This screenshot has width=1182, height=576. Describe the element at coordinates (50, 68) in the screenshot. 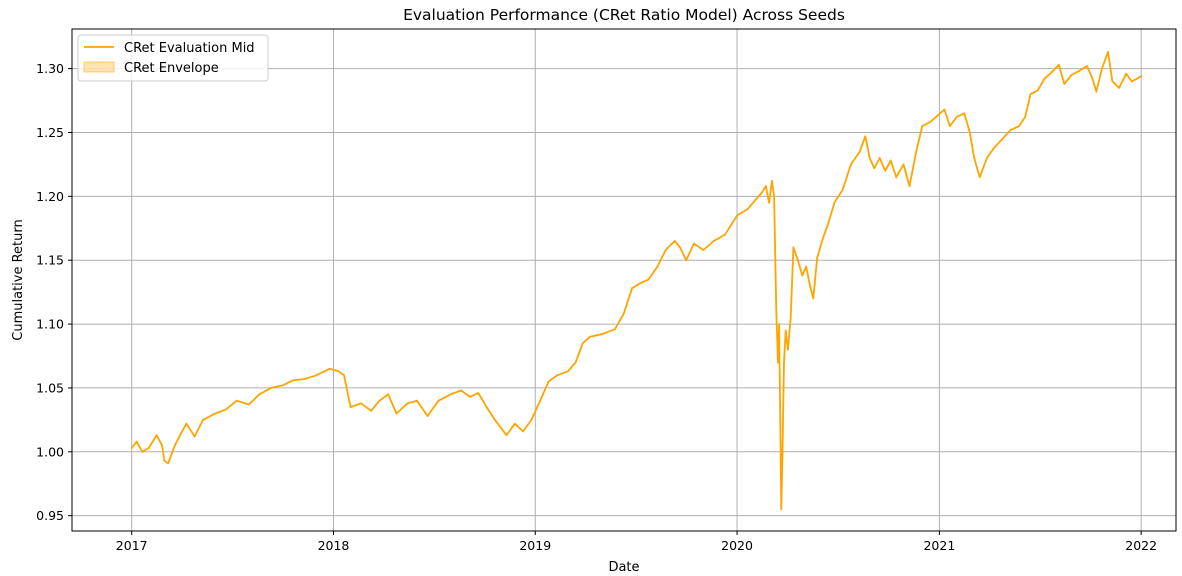

I see `y-tick-label: 1.30` at that location.